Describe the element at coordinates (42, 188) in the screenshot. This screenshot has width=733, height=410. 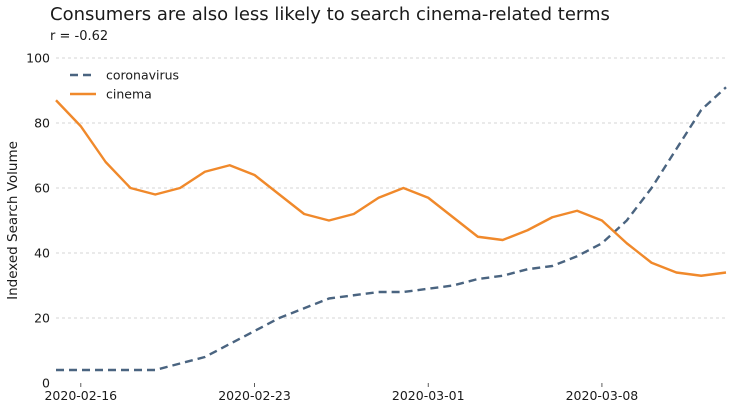
I see `y-tick-label: 60` at that location.